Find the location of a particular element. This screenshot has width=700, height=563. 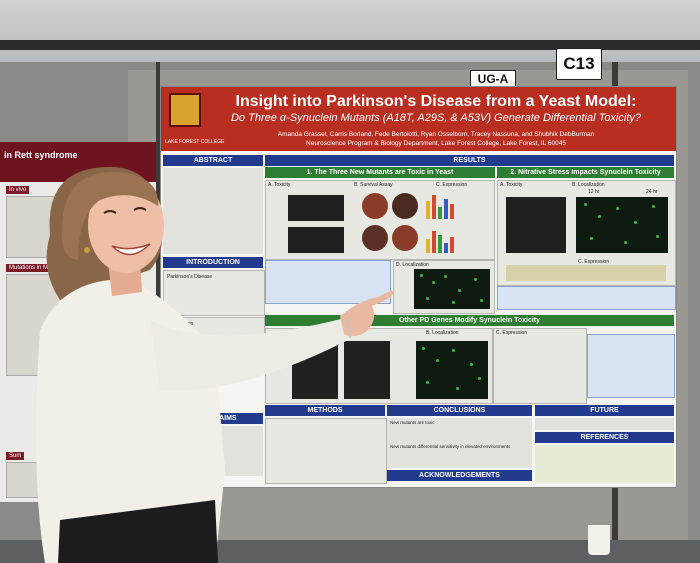

ceiling-beam is located at coordinates (350, 45).